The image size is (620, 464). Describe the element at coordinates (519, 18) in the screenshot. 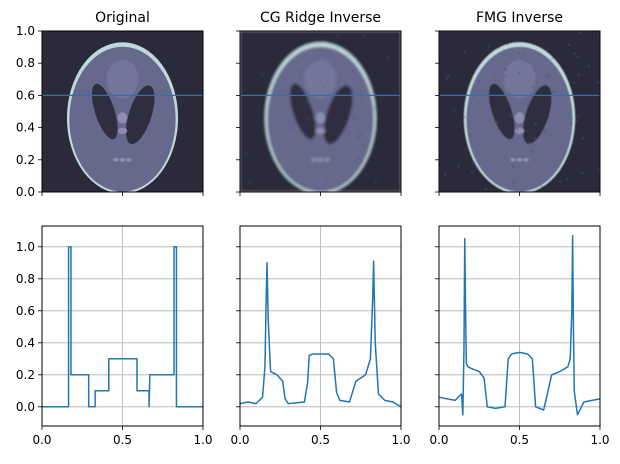

I see `panel-title-fmg: FMG Inverse` at that location.